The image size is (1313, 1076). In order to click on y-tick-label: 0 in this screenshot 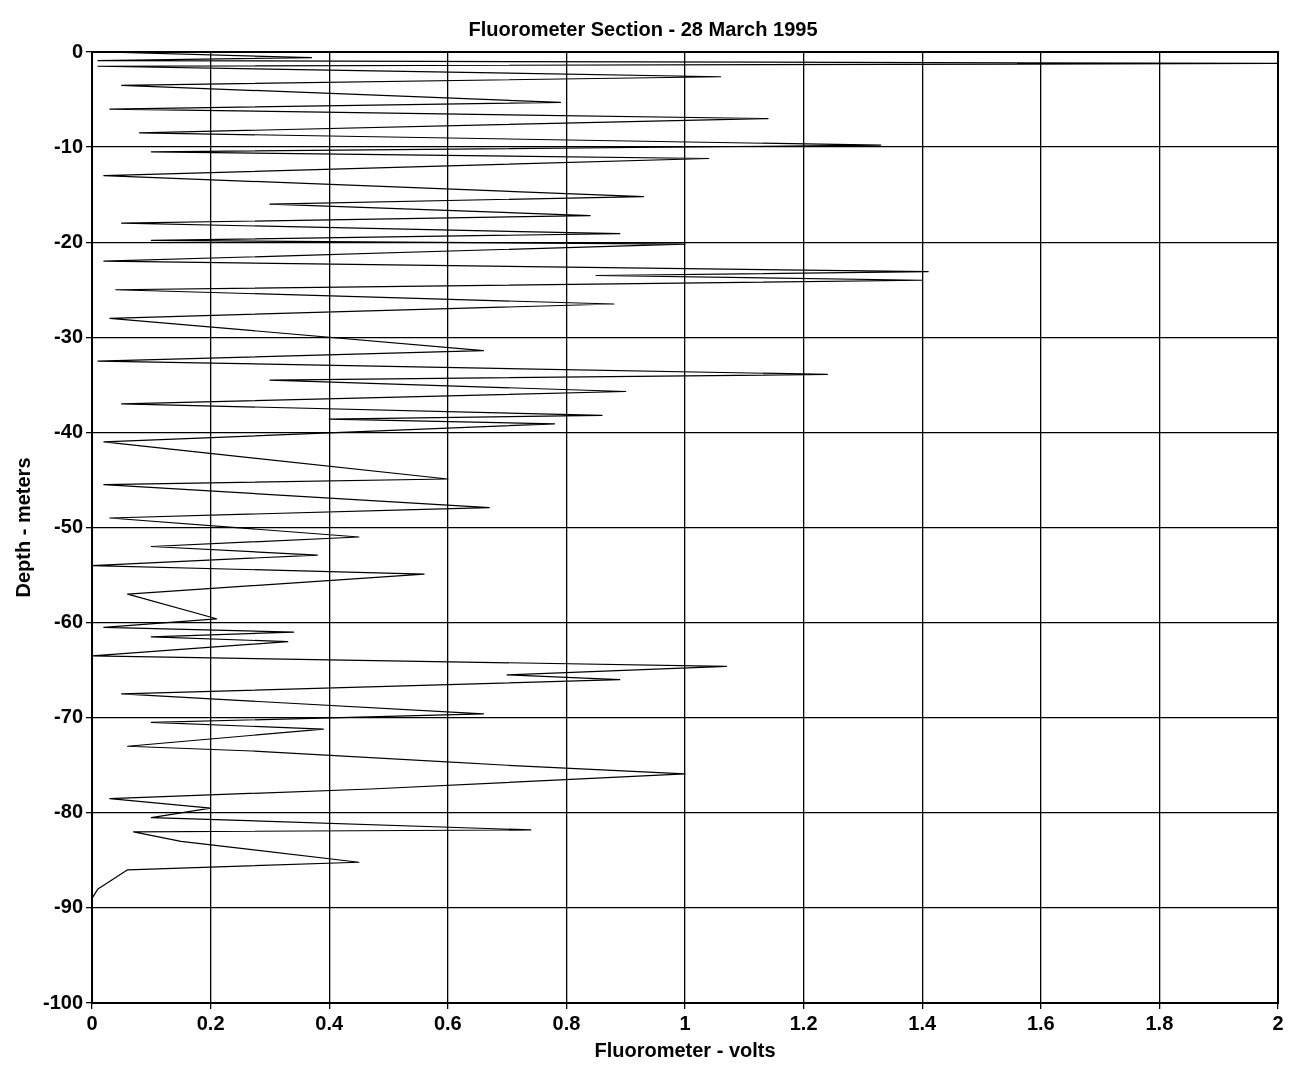, I will do `click(77, 50)`.